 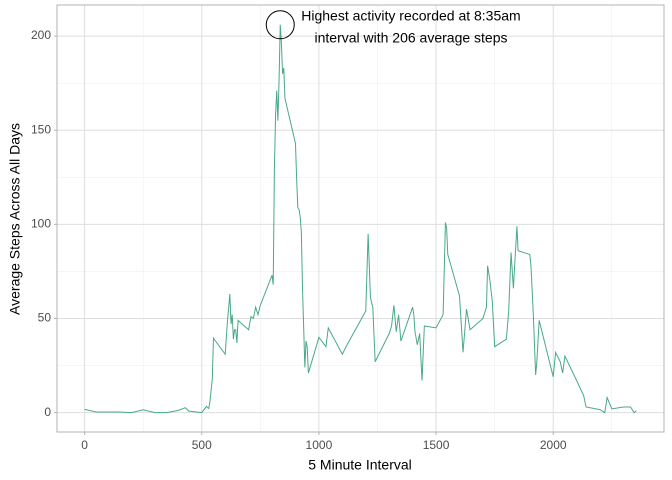 I want to click on x-axis-title: 5 Minute Interval, so click(x=360, y=465).